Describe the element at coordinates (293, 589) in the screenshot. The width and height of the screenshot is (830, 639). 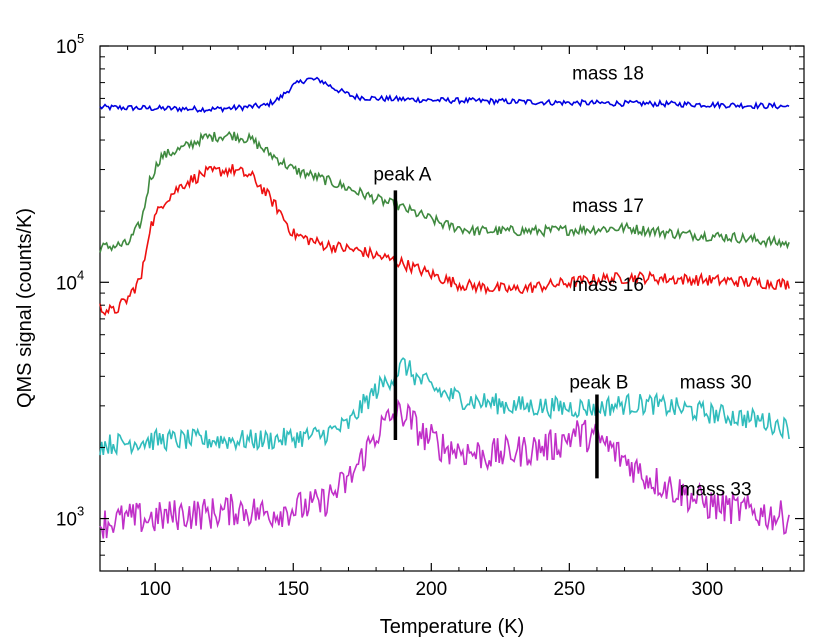
I see `x-tick-label: 150` at that location.